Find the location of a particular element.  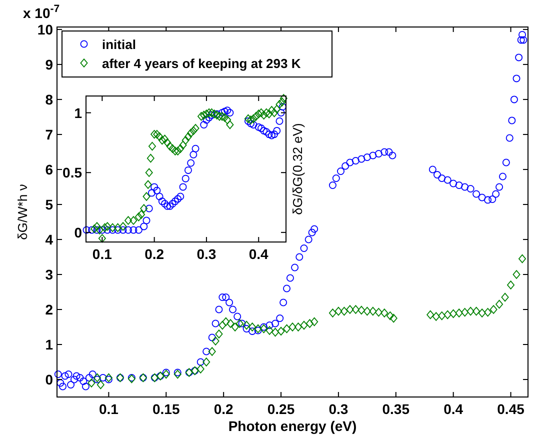

legend-label: after 4 years of keeping at 293 K is located at coordinates (202, 63).